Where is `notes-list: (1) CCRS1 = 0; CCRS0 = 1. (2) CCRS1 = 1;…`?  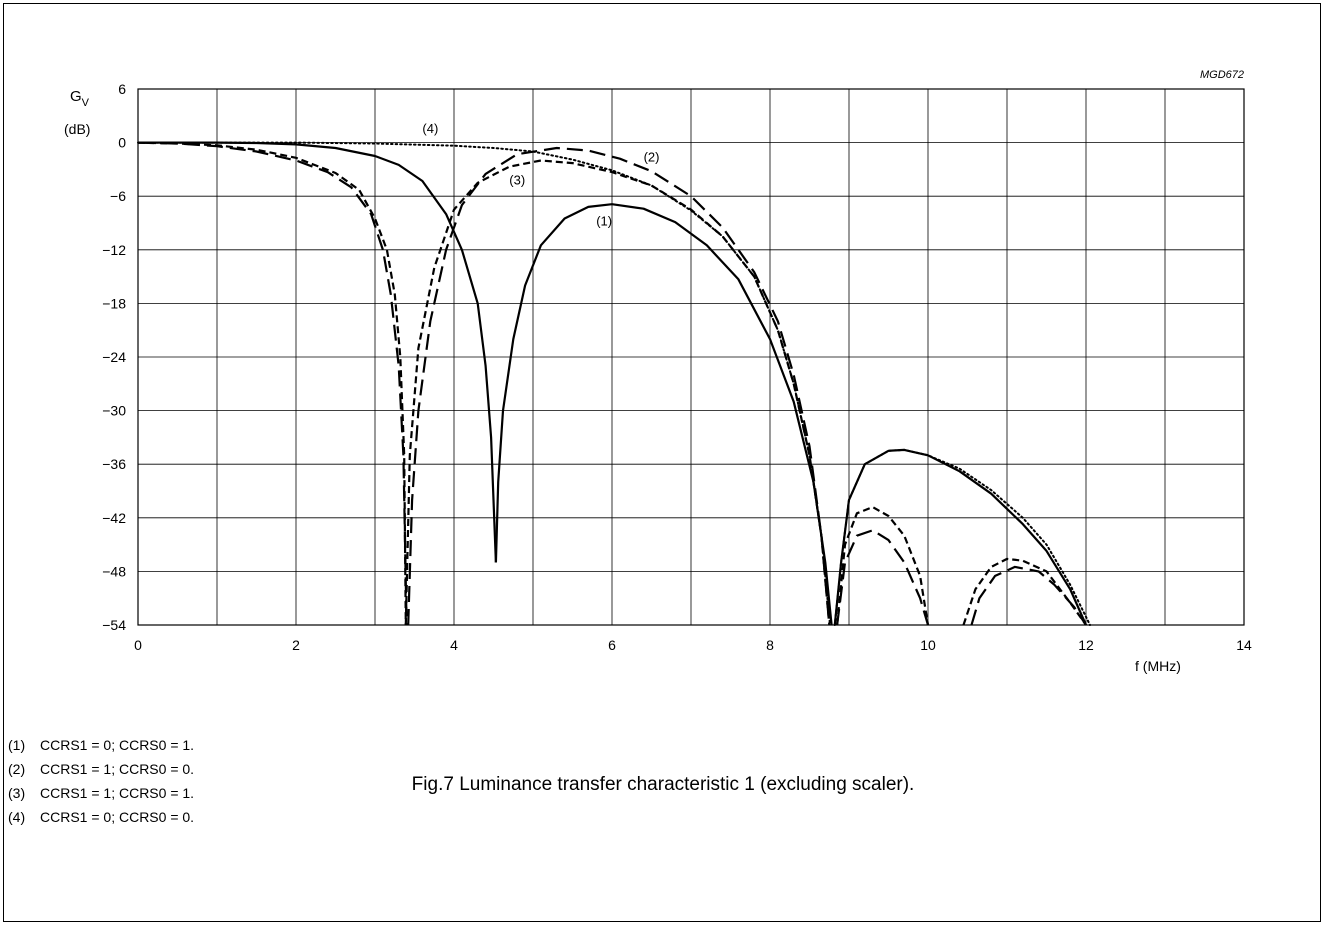
notes-list: (1) CCRS1 = 0; CCRS0 = 1. (2) CCRS1 = 1;… is located at coordinates (101, 781).